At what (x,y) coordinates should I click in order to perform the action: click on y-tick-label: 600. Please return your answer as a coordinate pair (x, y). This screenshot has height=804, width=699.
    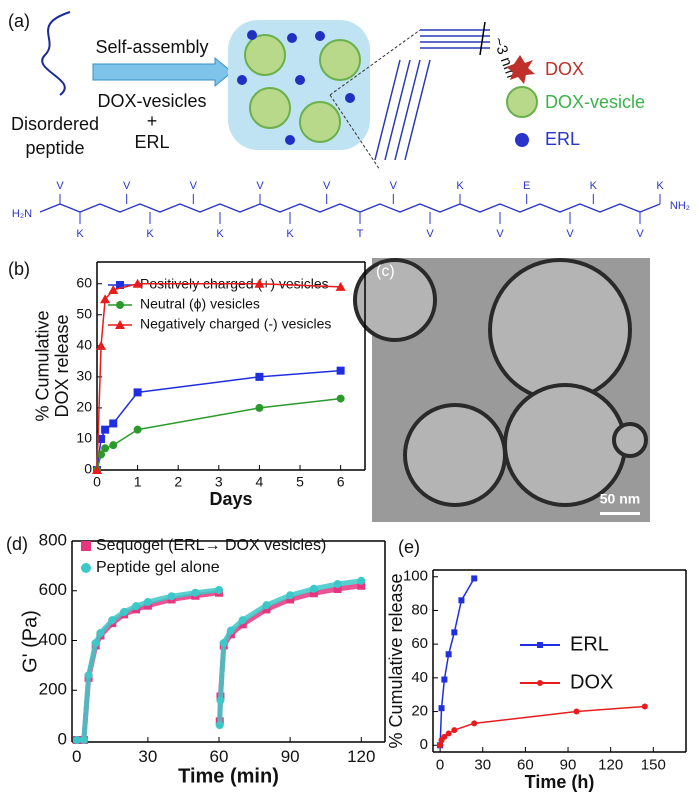
    Looking at the image, I should click on (53, 589).